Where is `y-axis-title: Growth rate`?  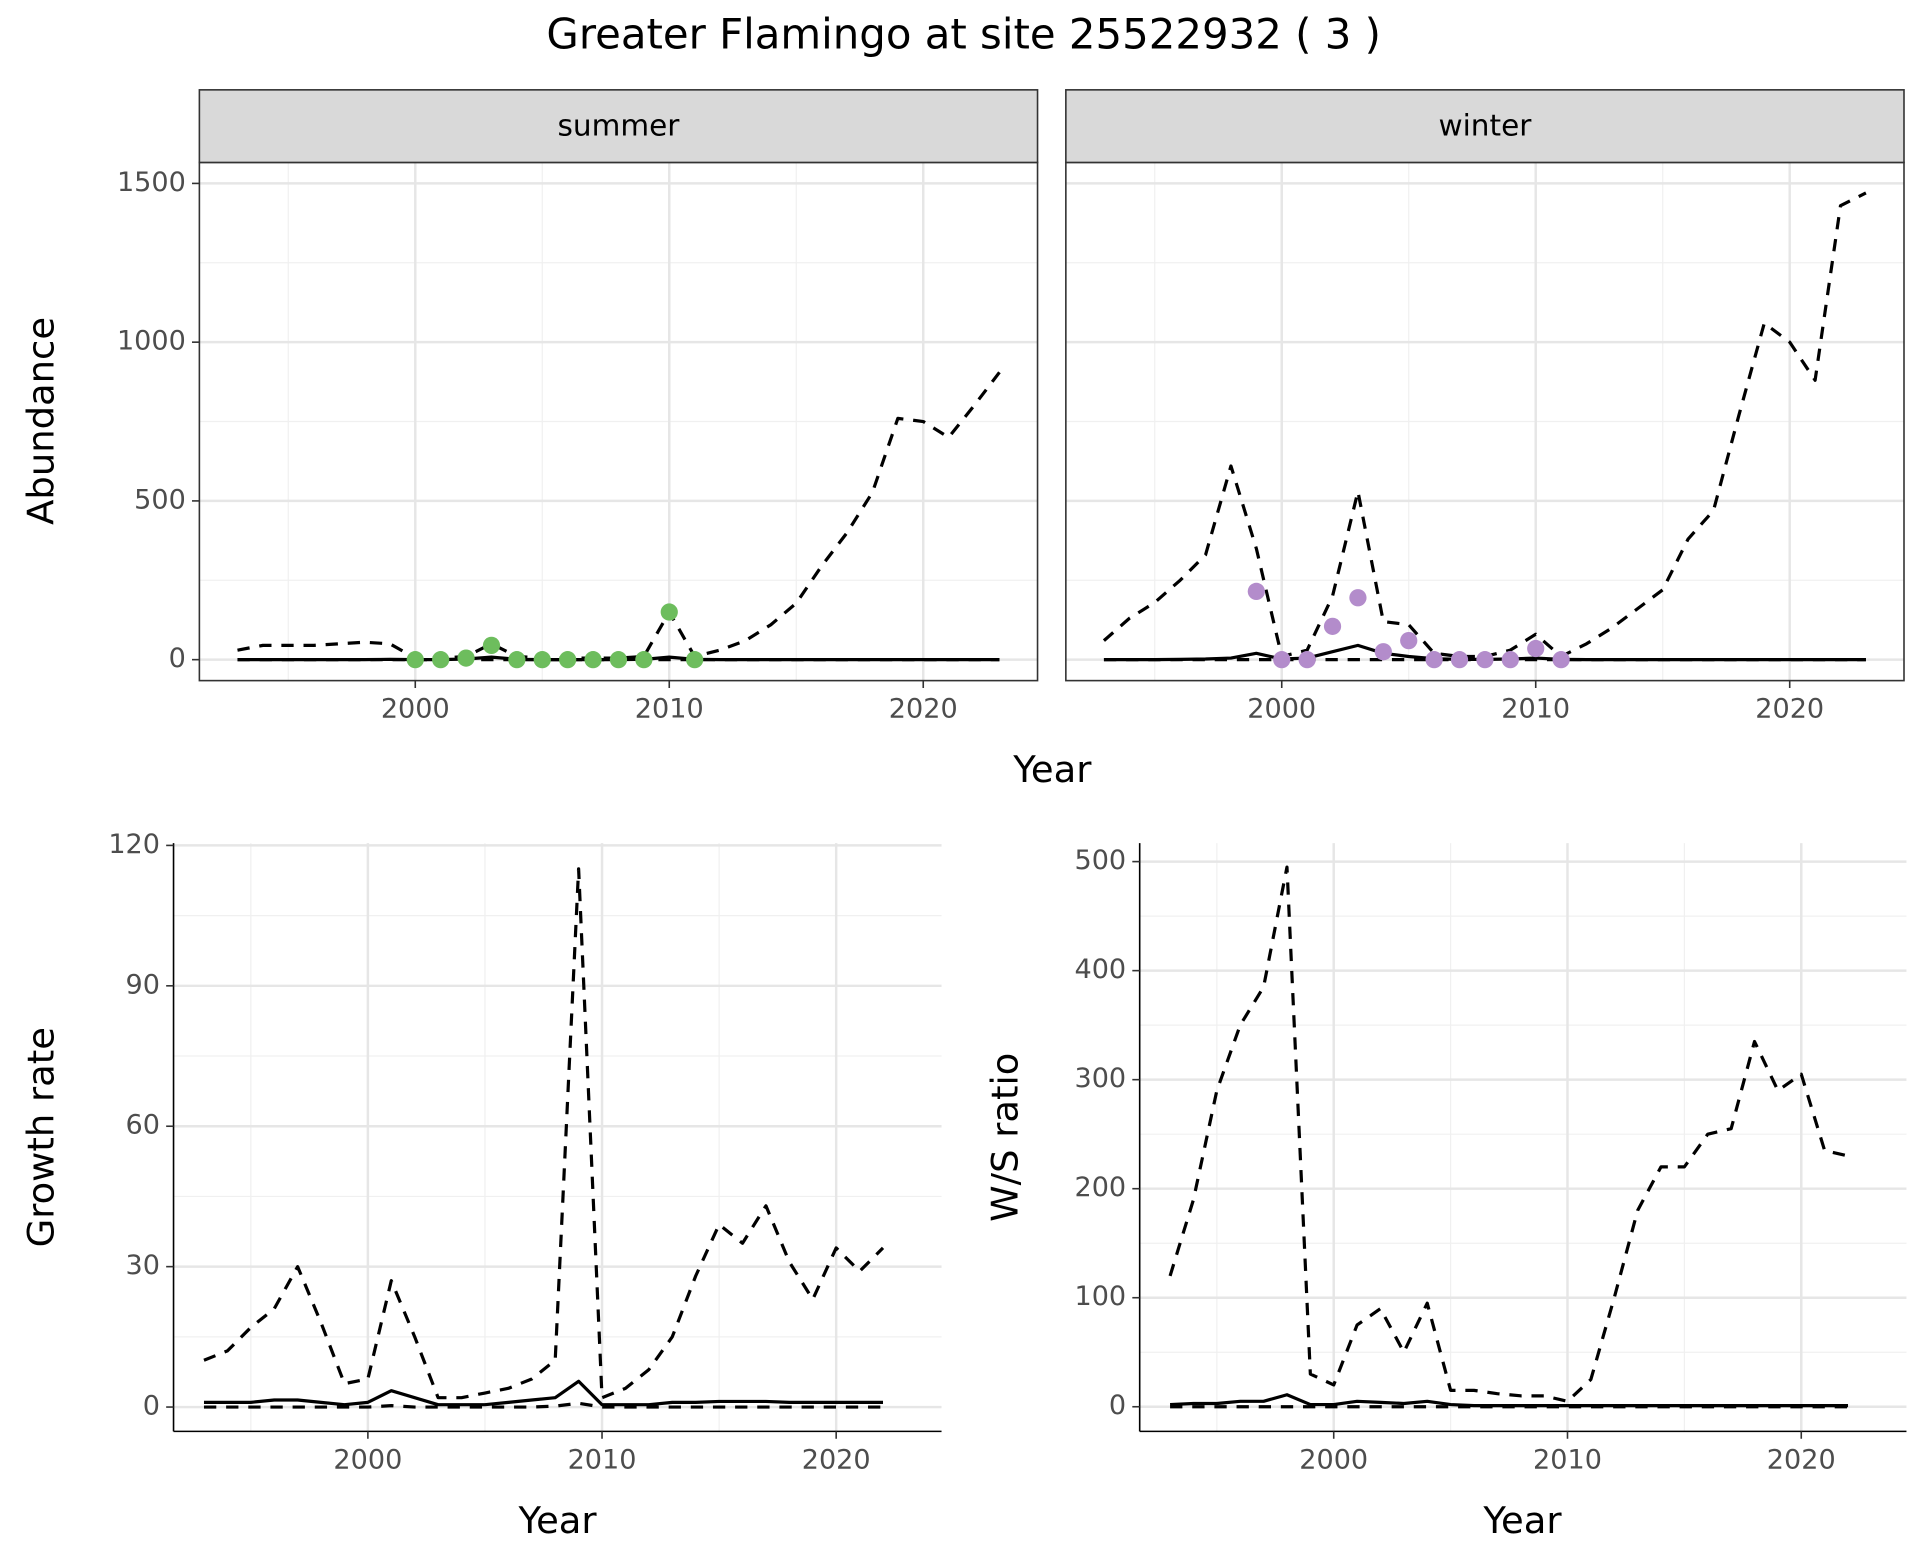
y-axis-title: Growth rate is located at coordinates (41, 1137).